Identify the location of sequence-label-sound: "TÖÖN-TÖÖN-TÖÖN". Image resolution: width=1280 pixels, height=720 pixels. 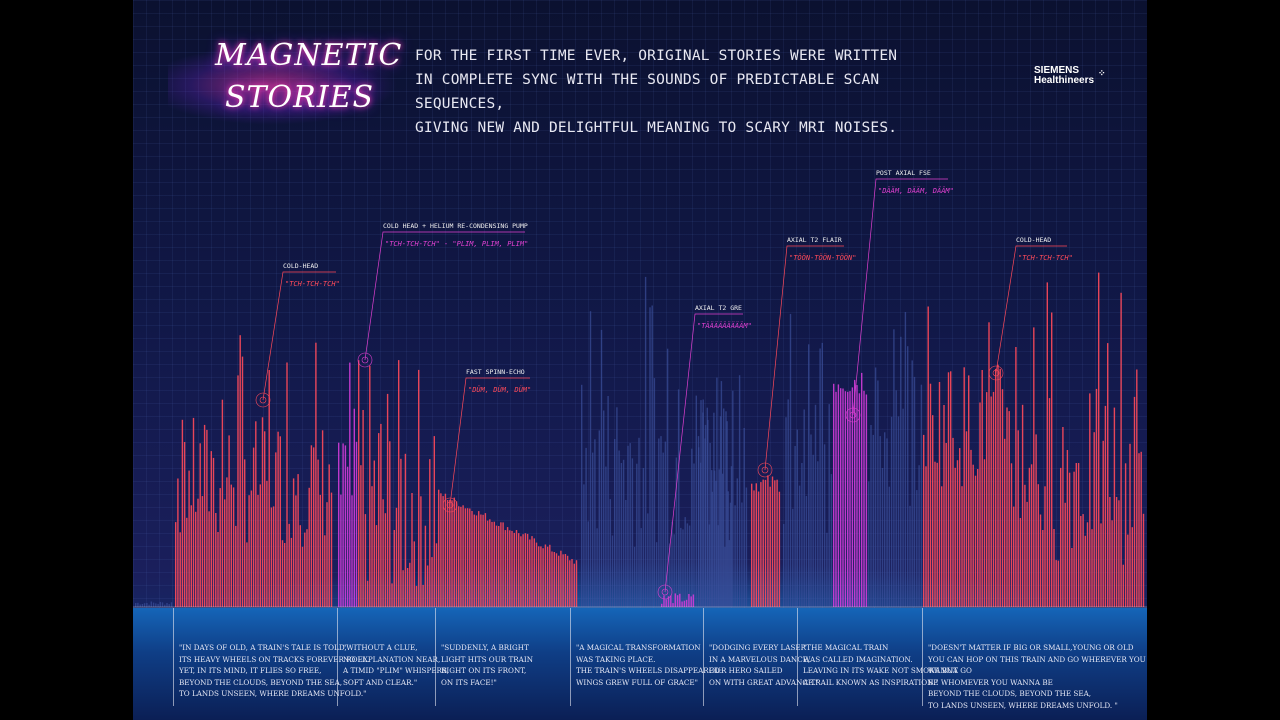
(823, 258).